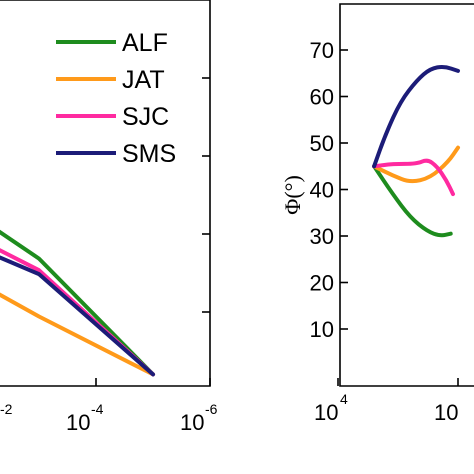 The width and height of the screenshot is (474, 474). I want to click on left-x-tick-label: 10⁻⁴, so click(85, 418).